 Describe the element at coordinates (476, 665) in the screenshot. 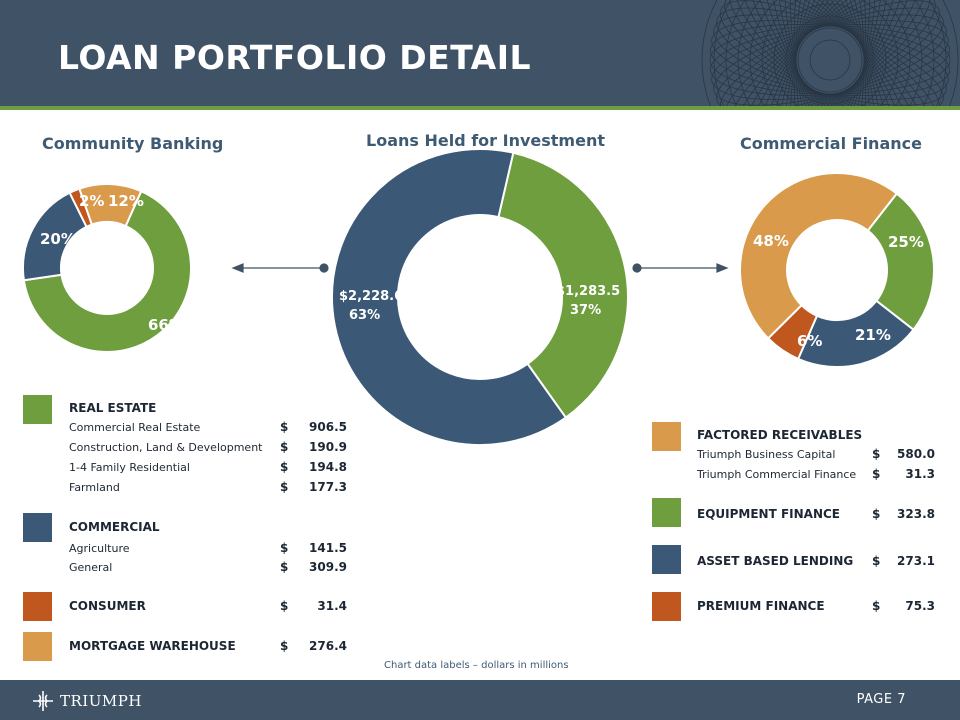

I see `chart-note: Chart data labels – dollars in millions` at that location.